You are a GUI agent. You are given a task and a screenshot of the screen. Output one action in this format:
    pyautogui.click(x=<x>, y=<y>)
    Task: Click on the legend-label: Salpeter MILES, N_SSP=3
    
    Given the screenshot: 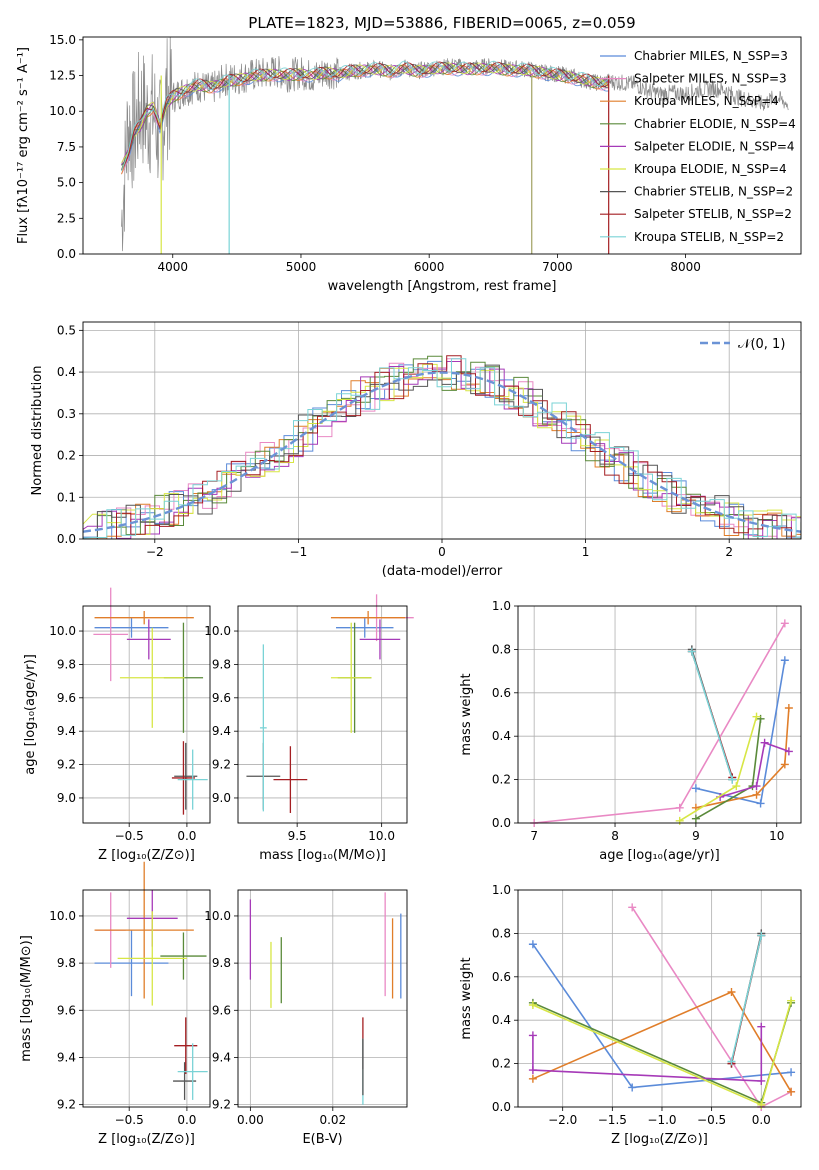 What is the action you would take?
    pyautogui.click(x=710, y=79)
    